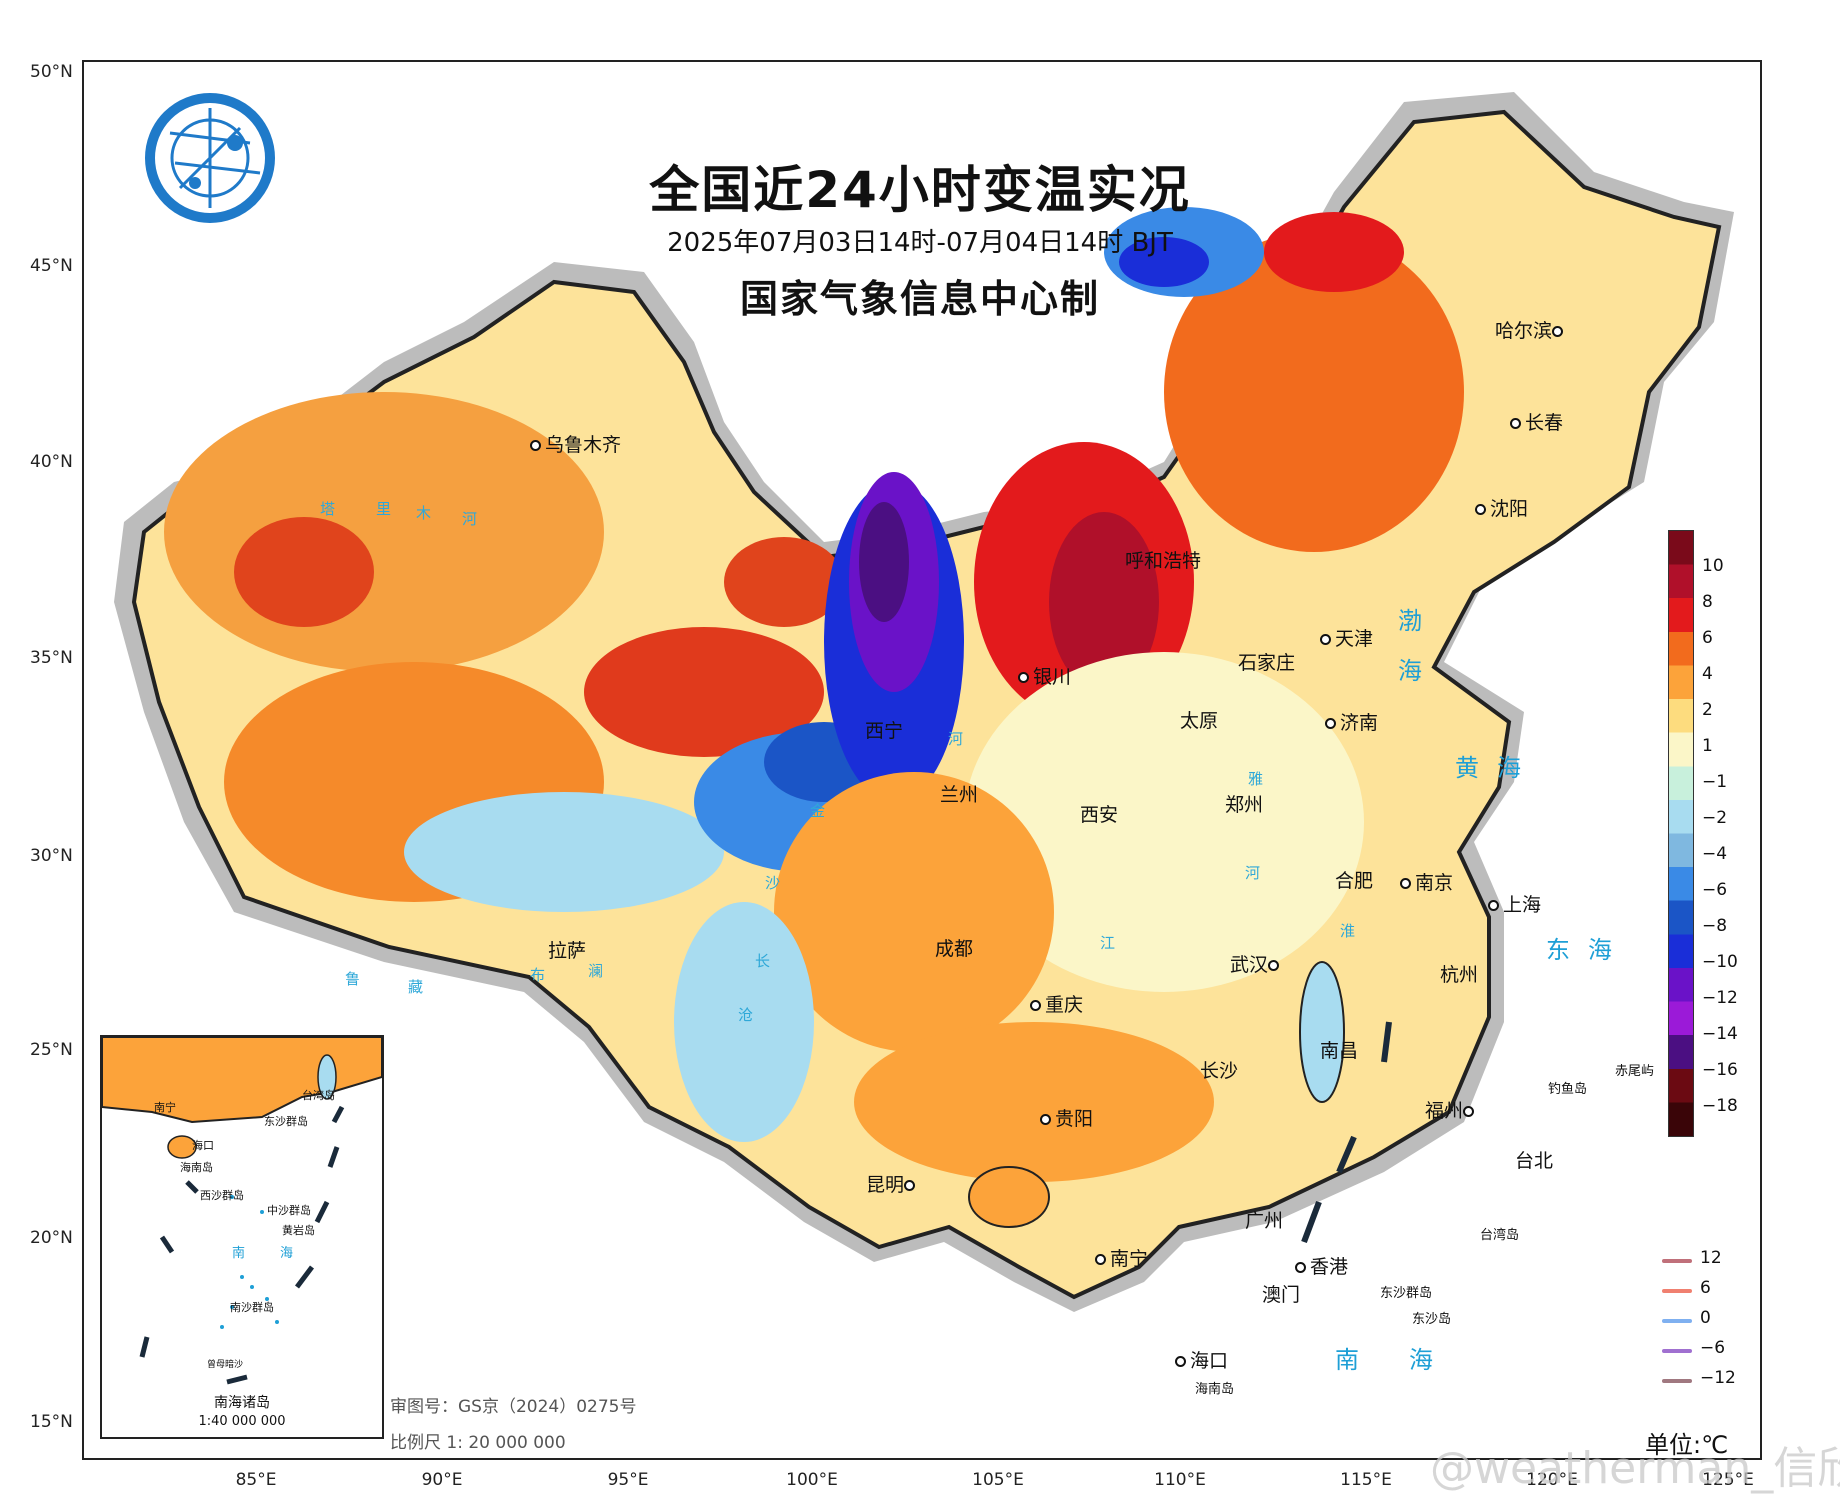 The image size is (1840, 1500). I want to click on yunnan-cool, so click(744, 1022).